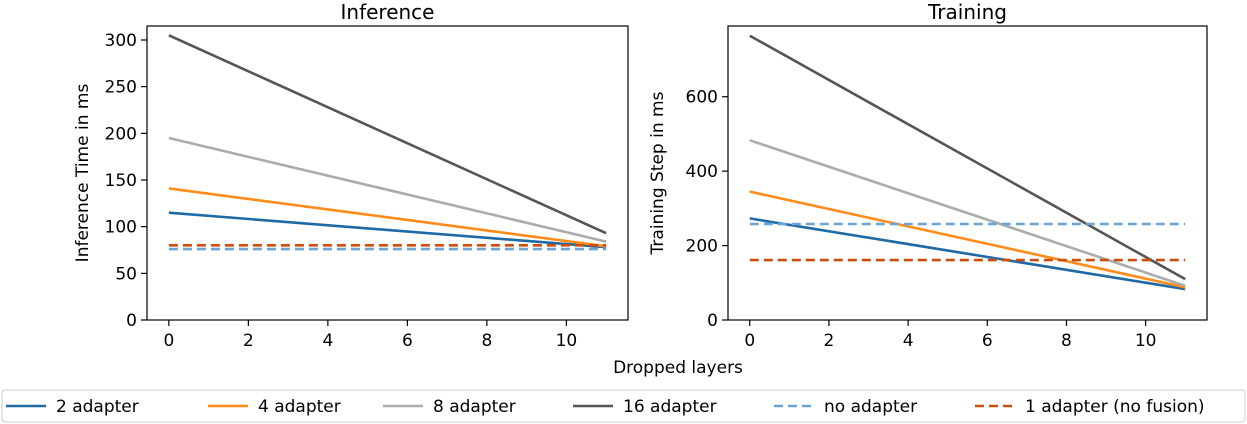  Describe the element at coordinates (967, 12) in the screenshot. I see `panel-title: Training` at that location.